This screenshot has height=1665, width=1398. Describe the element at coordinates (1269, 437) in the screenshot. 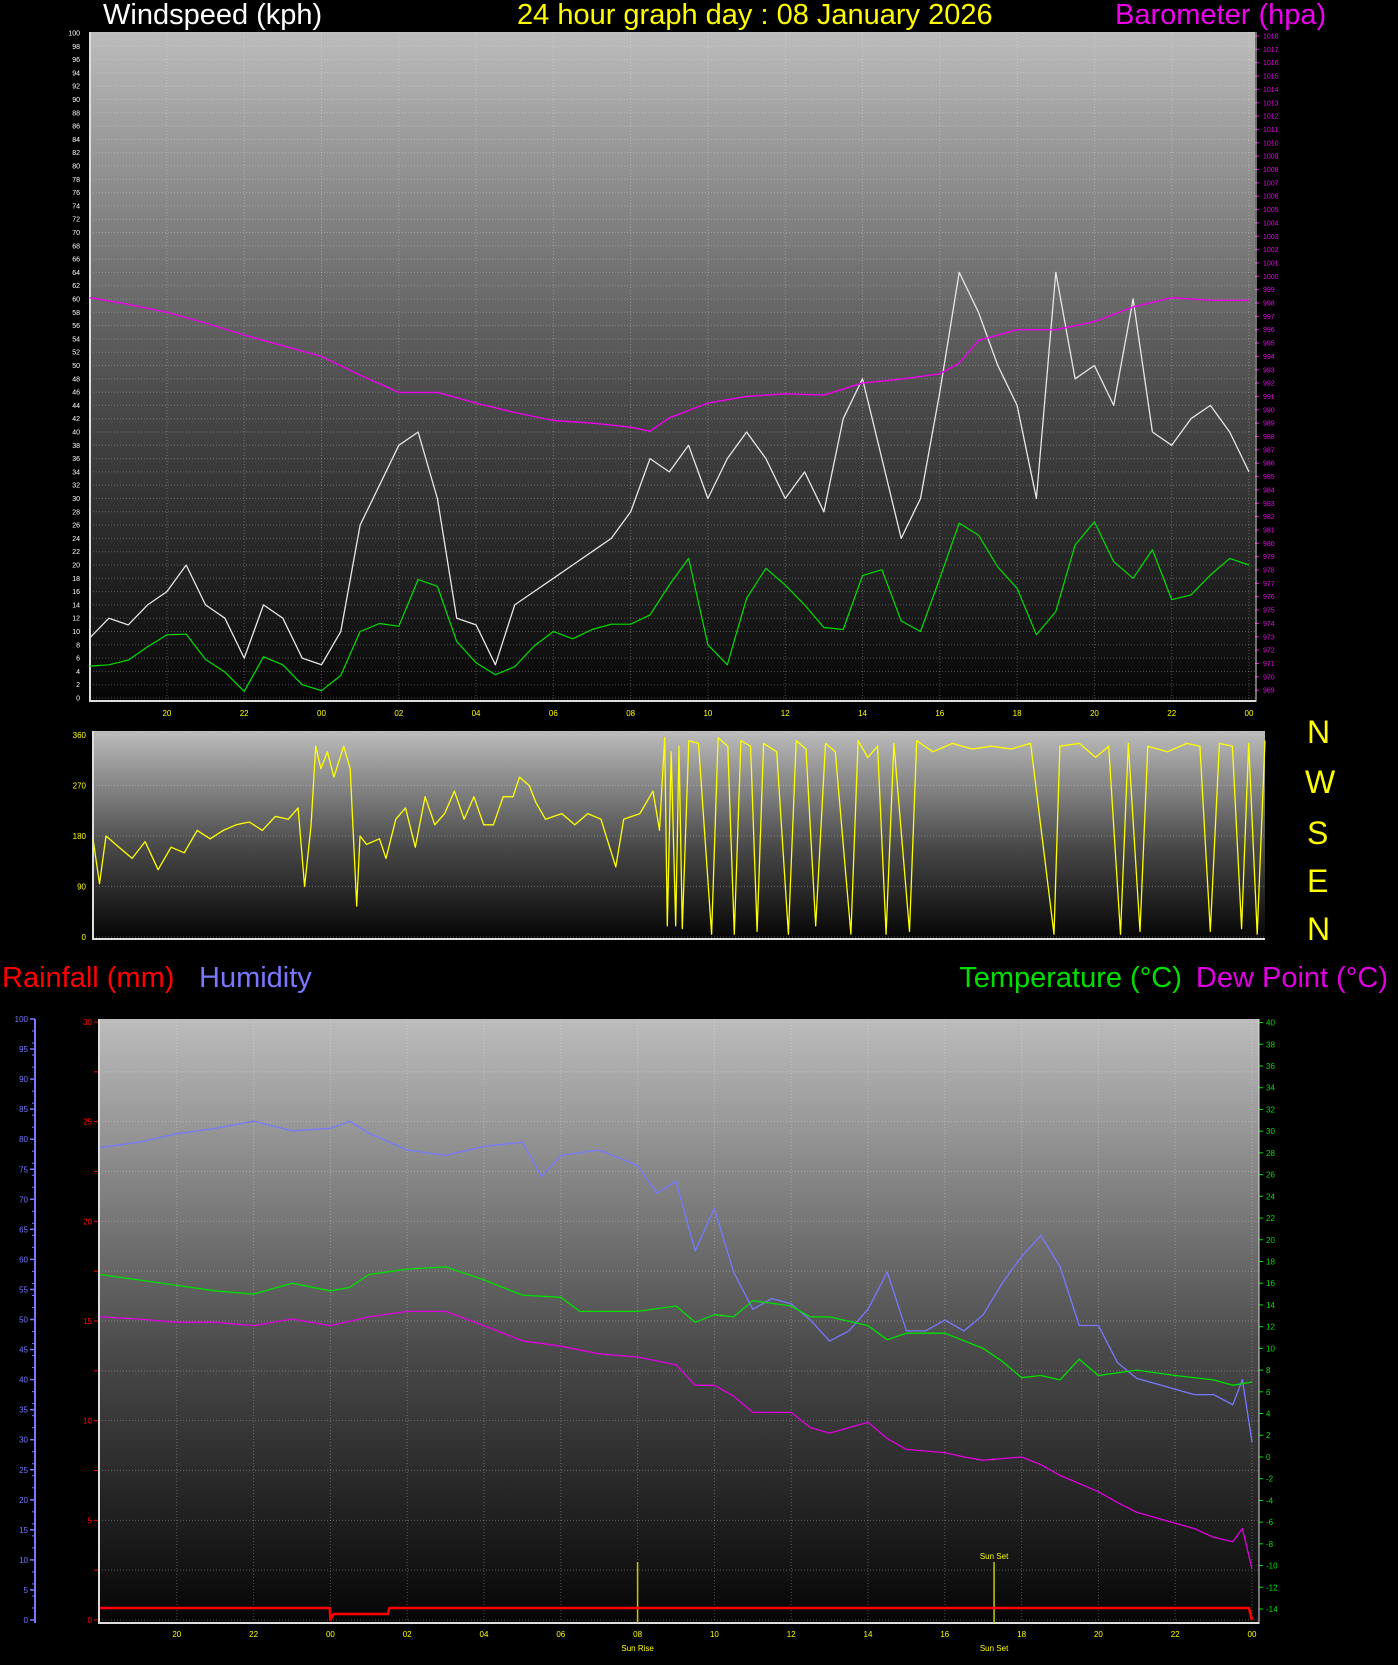

I see `barometer-tick-label: 988` at that location.